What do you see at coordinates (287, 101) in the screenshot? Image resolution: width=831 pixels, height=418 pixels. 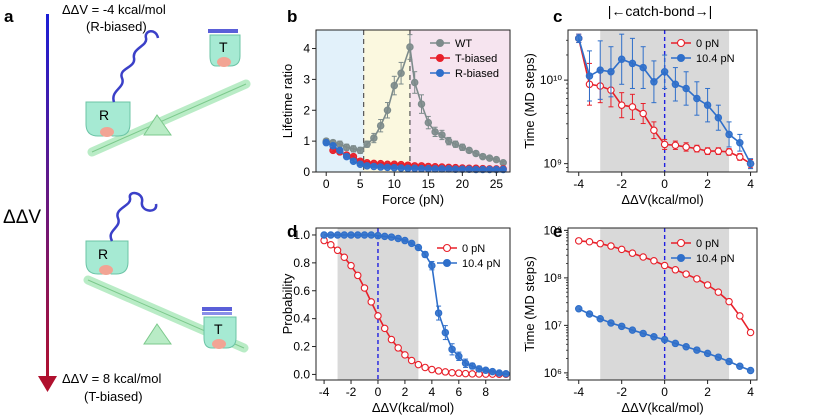 I see `y-axis-label: Lifetime ratio` at bounding box center [287, 101].